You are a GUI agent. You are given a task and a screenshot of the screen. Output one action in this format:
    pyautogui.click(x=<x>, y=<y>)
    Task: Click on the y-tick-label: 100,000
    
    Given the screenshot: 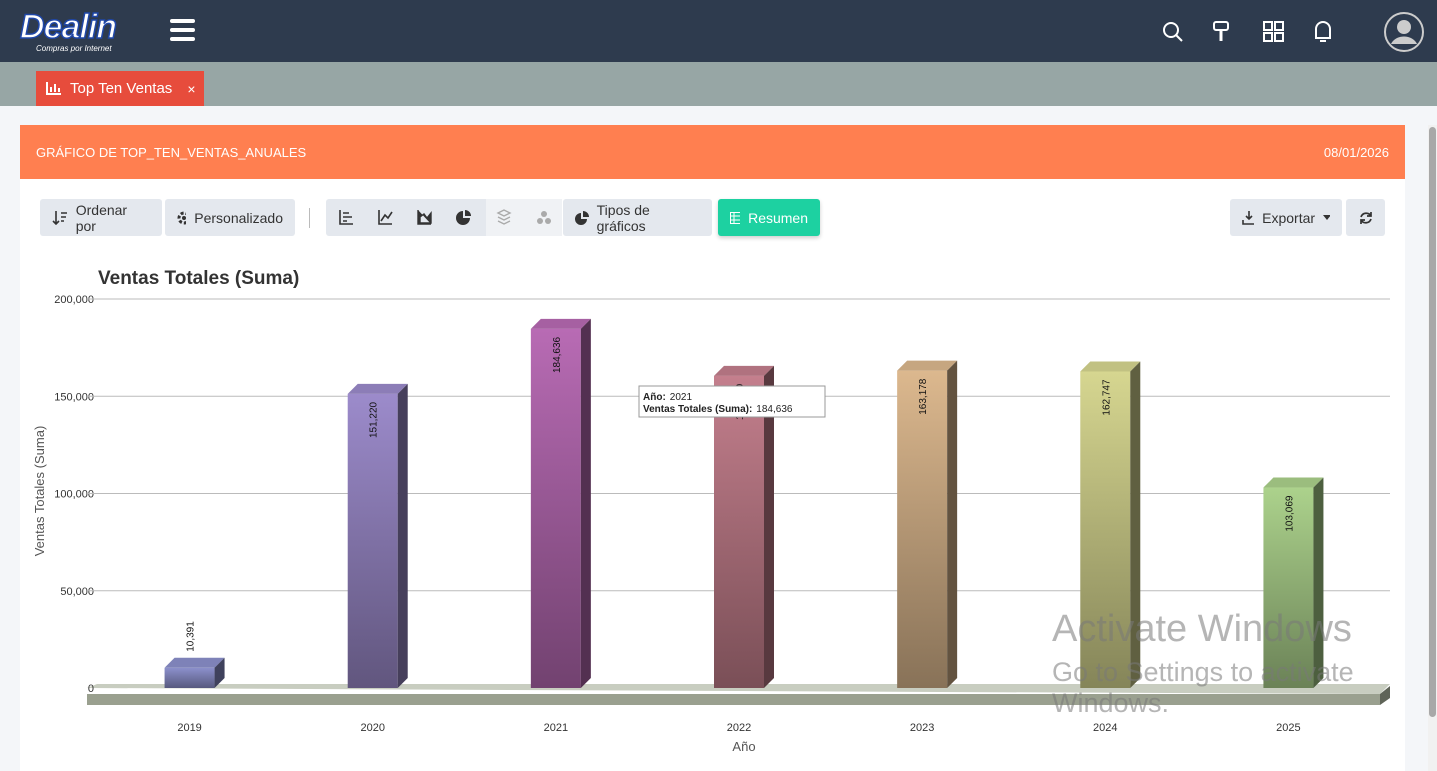 What is the action you would take?
    pyautogui.click(x=74, y=495)
    